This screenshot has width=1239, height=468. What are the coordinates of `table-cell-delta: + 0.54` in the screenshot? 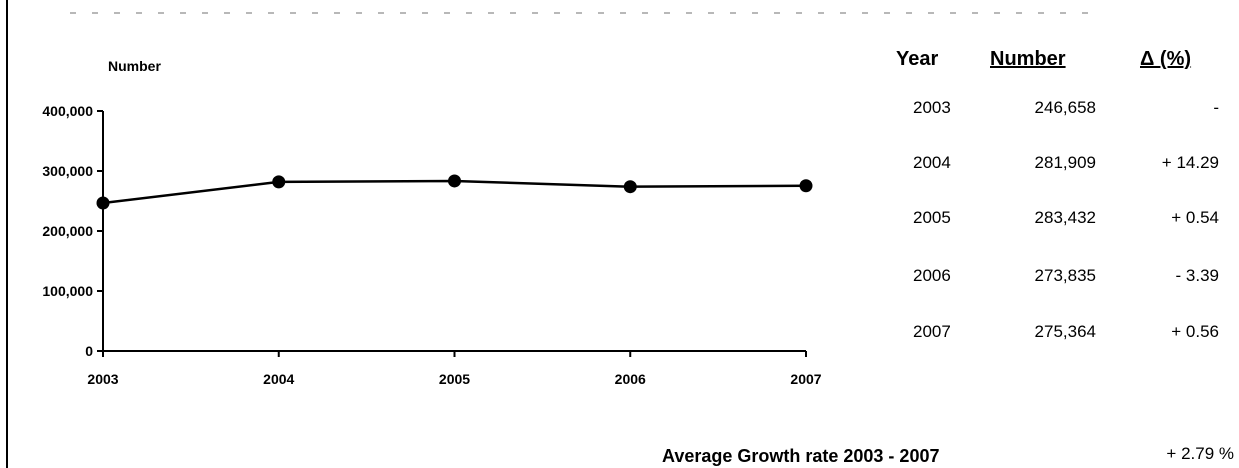 It's located at (1195, 217).